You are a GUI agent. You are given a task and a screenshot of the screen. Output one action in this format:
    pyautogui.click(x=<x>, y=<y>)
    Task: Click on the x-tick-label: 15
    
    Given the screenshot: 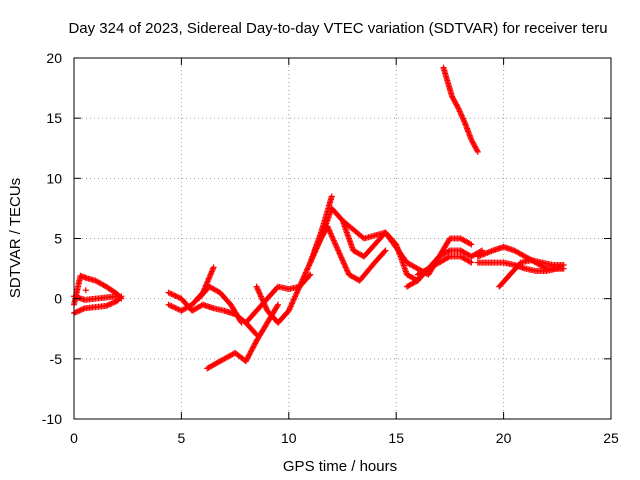 What is the action you would take?
    pyautogui.click(x=396, y=438)
    